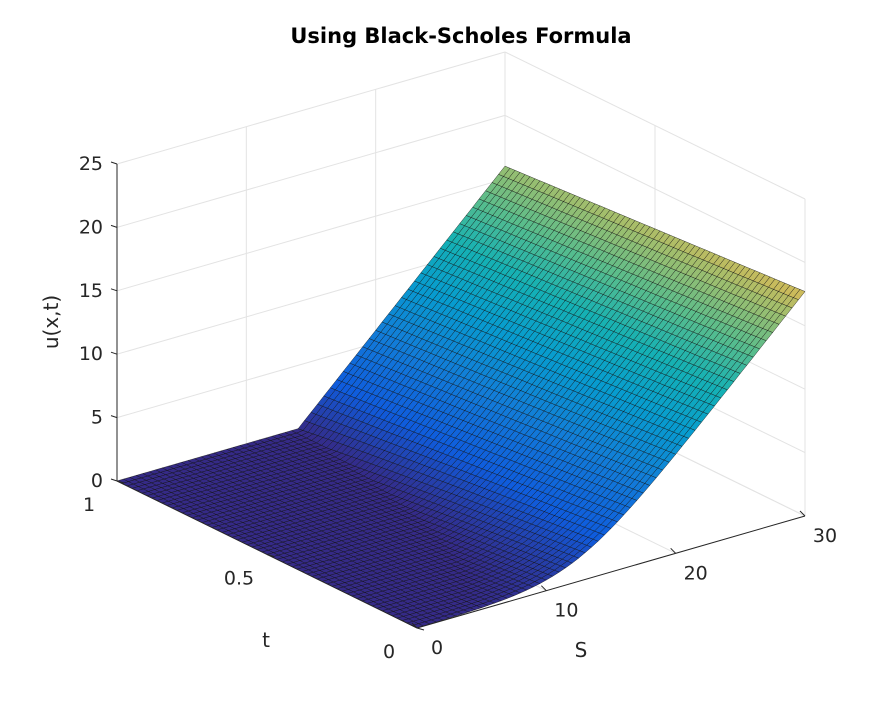 The height and width of the screenshot is (703, 891). I want to click on x-tick-label: 20, so click(696, 573).